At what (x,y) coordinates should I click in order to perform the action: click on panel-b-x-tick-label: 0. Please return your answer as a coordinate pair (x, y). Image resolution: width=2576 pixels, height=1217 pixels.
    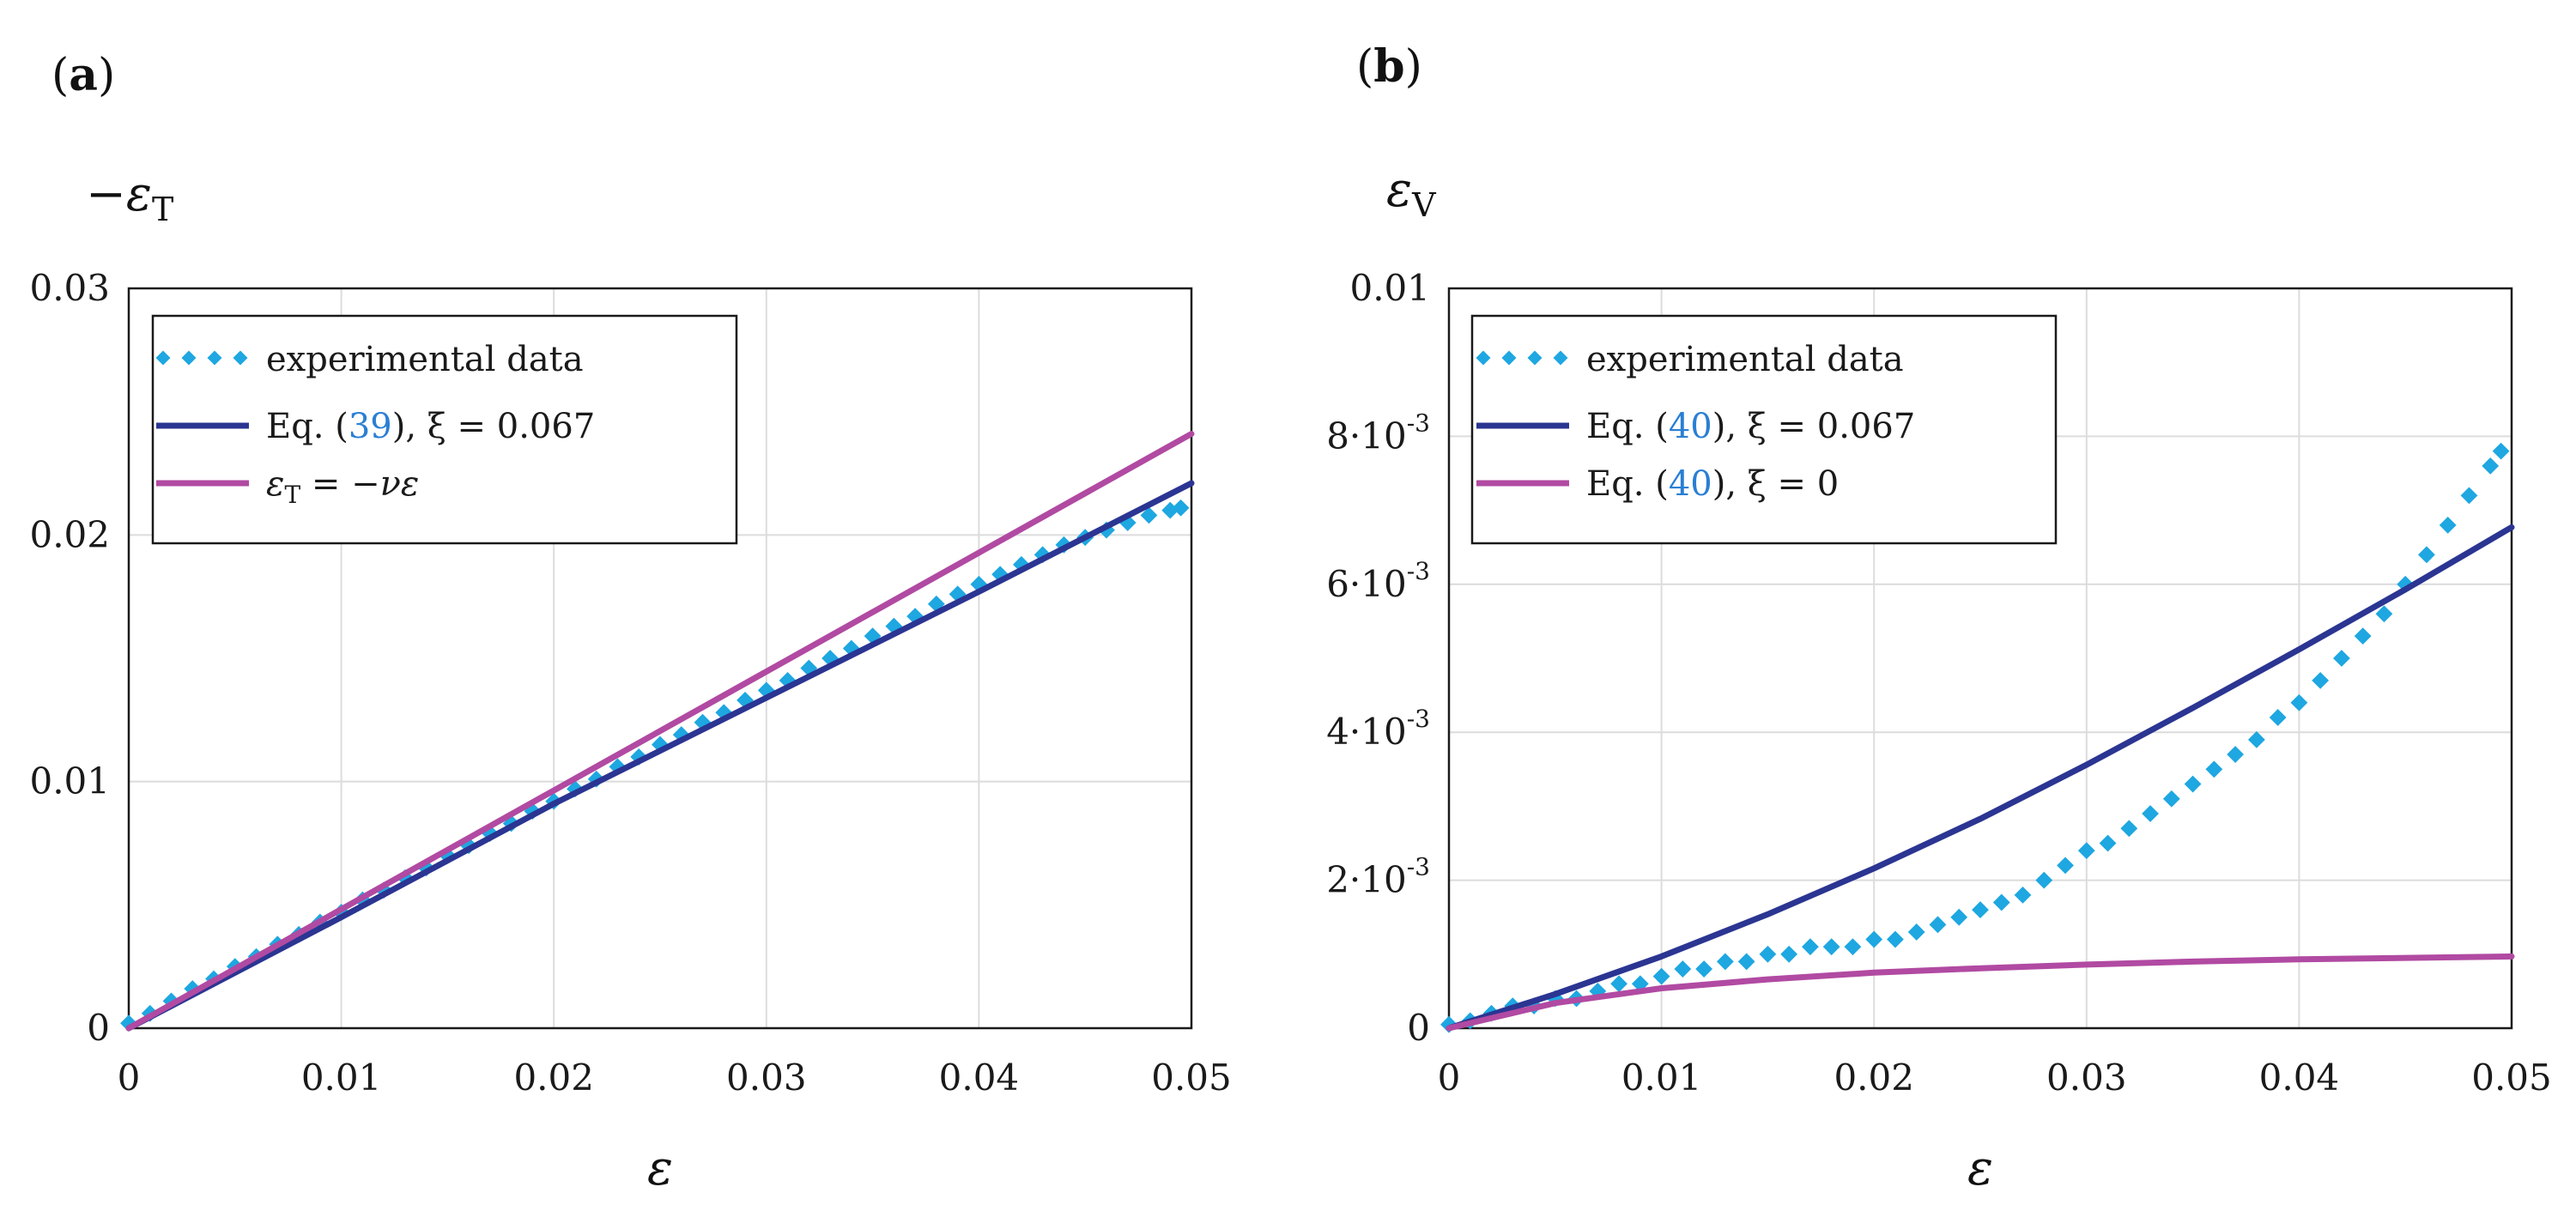
    Looking at the image, I should click on (1449, 1078).